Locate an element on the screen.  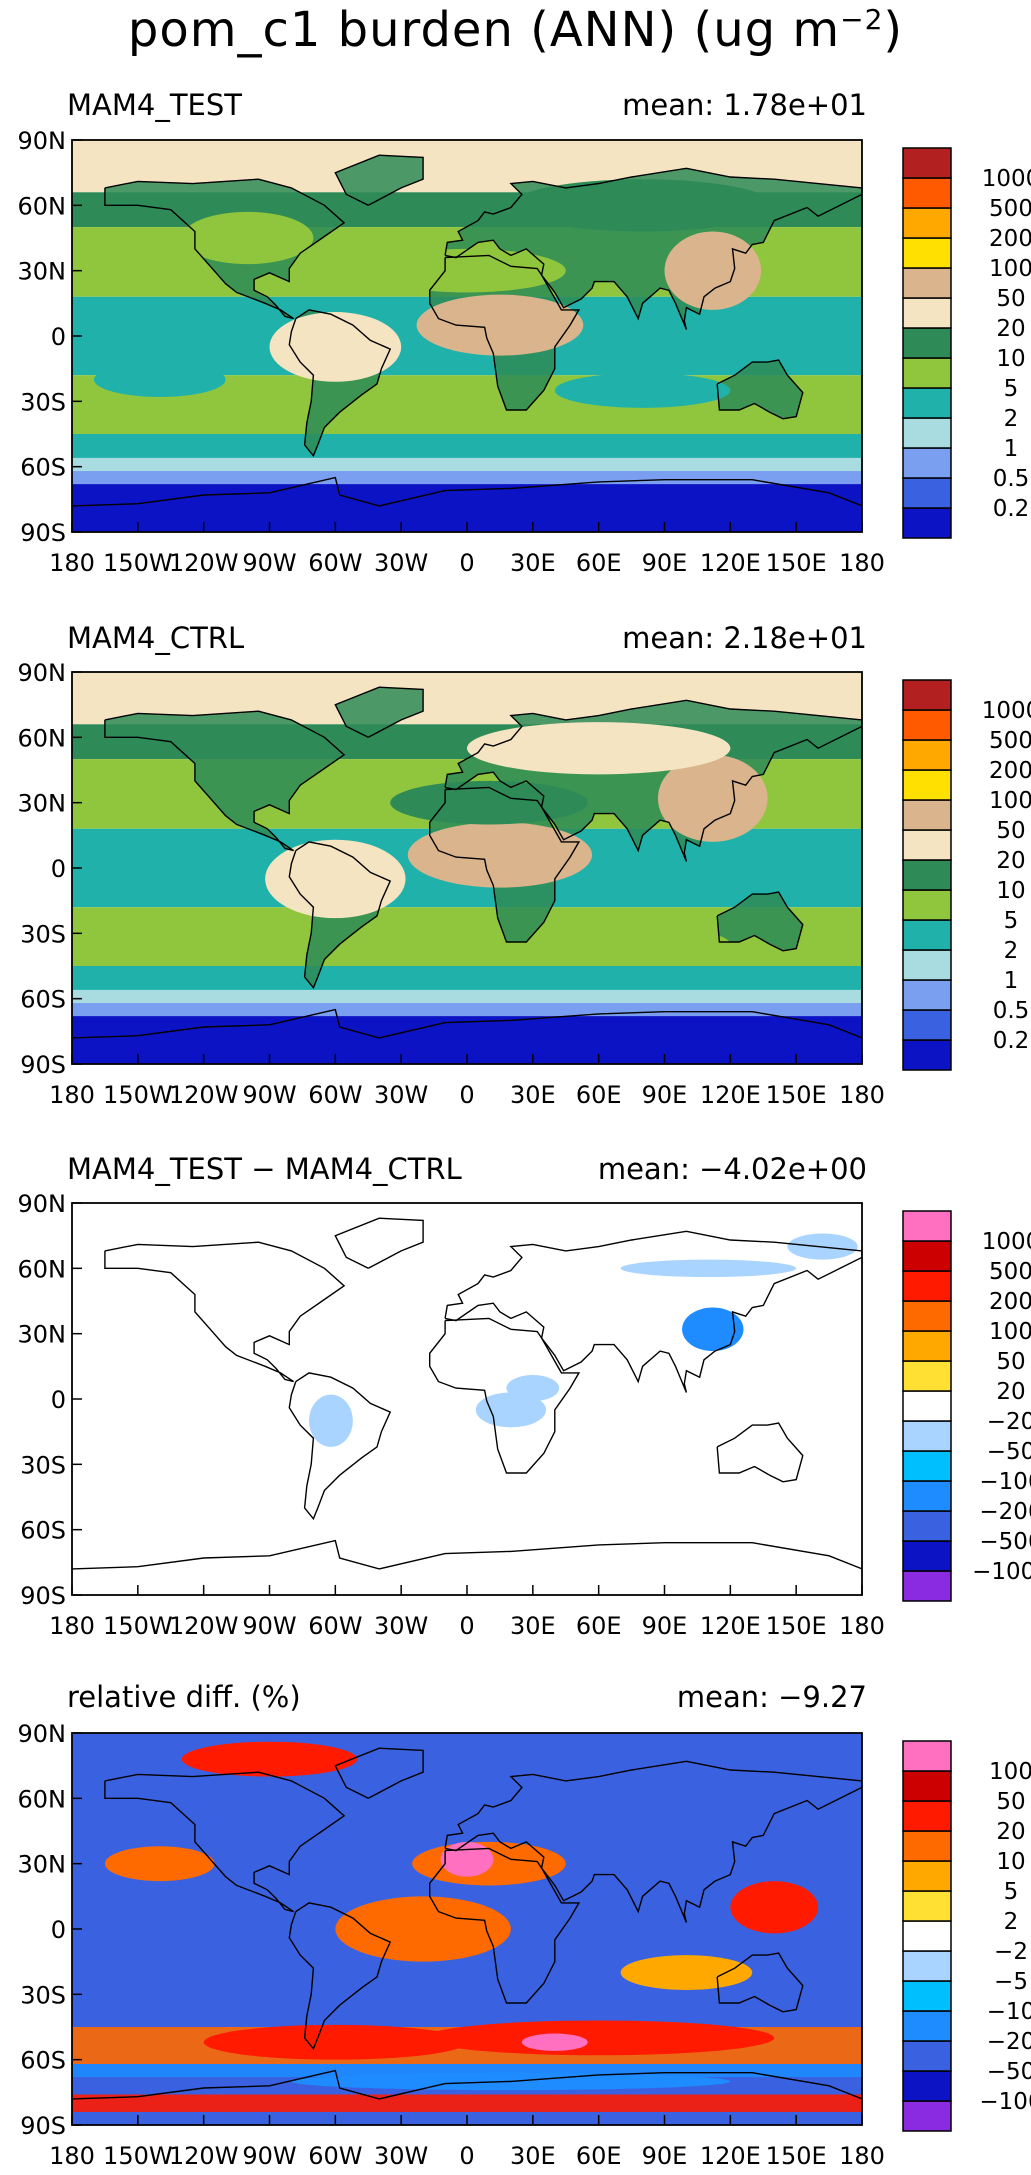
panel-4-mean: mean: −9.27 is located at coordinates (771, 1697).